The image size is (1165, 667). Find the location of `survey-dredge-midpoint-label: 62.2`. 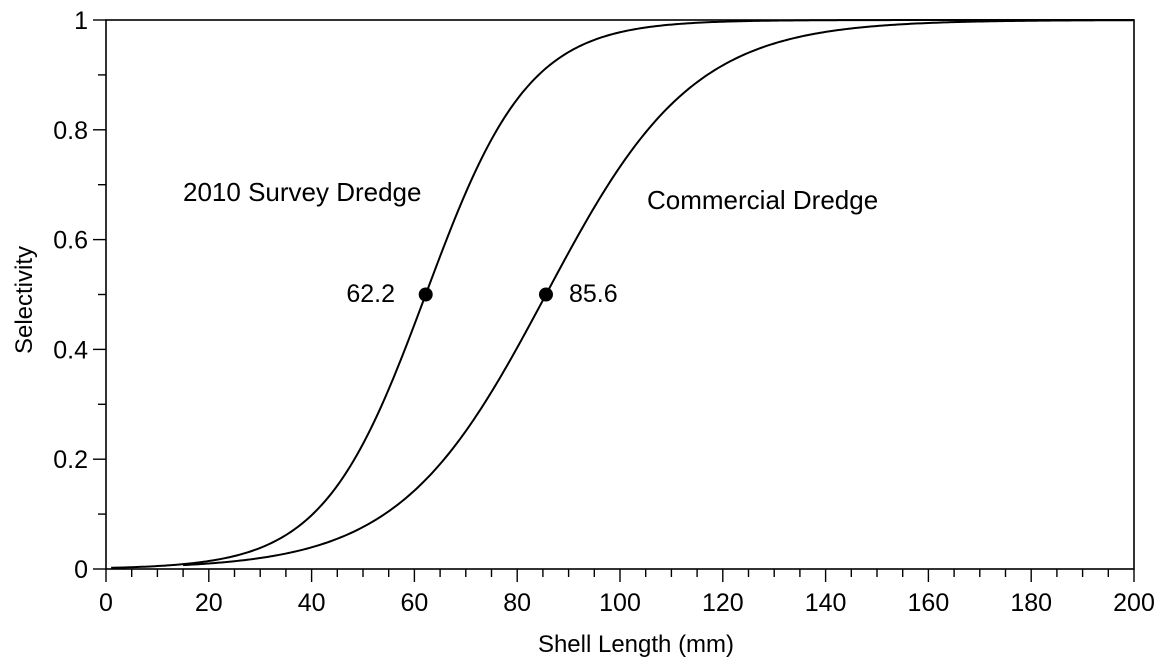

survey-dredge-midpoint-label: 62.2 is located at coordinates (370, 294).